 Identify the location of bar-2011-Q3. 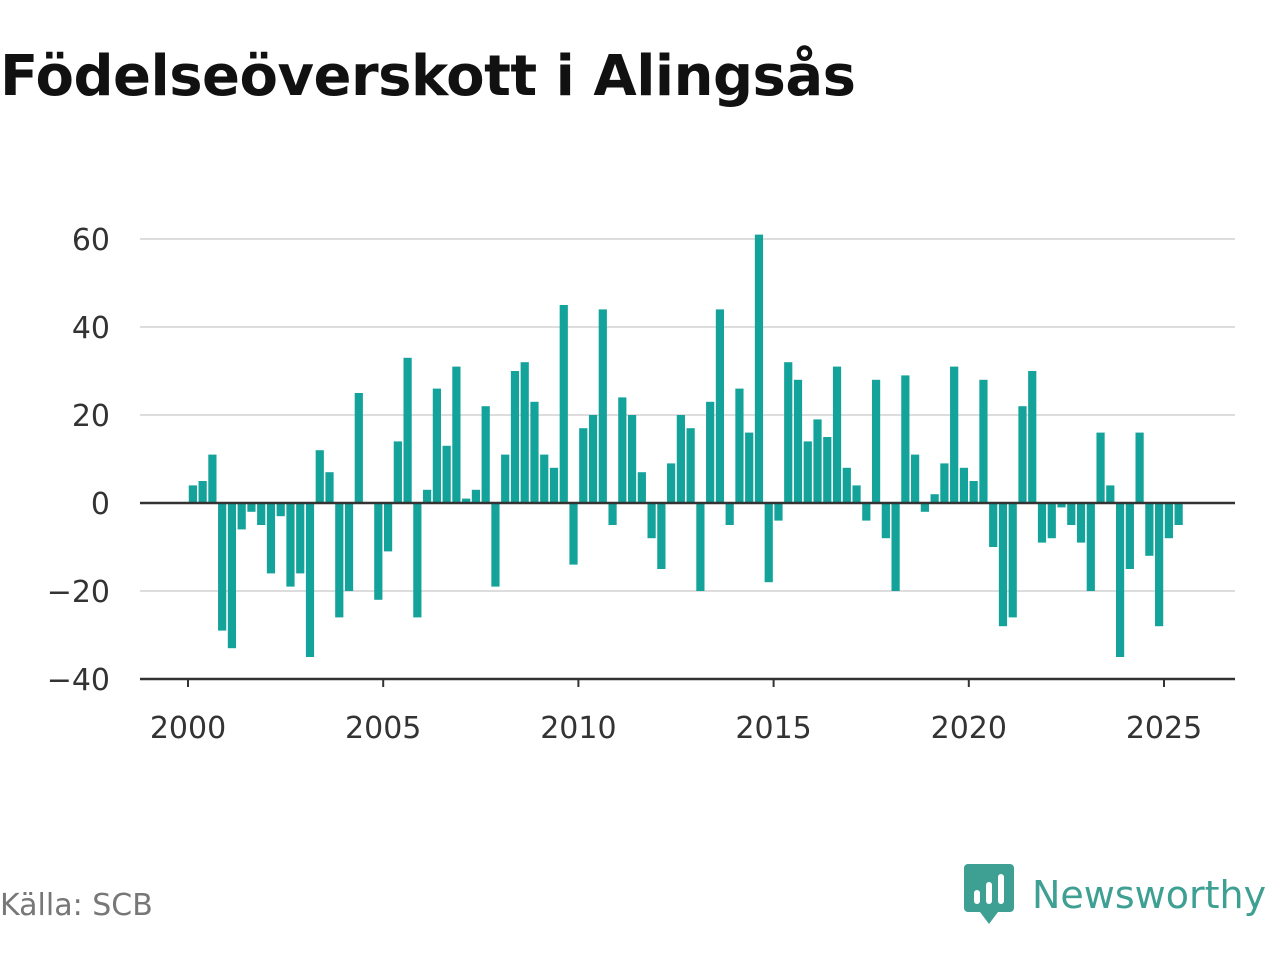
(641, 487).